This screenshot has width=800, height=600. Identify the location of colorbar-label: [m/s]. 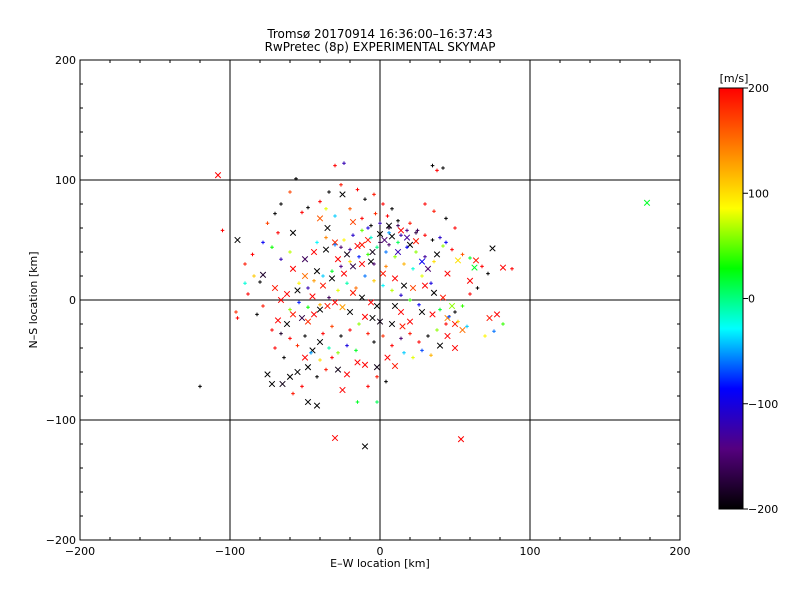
(734, 78).